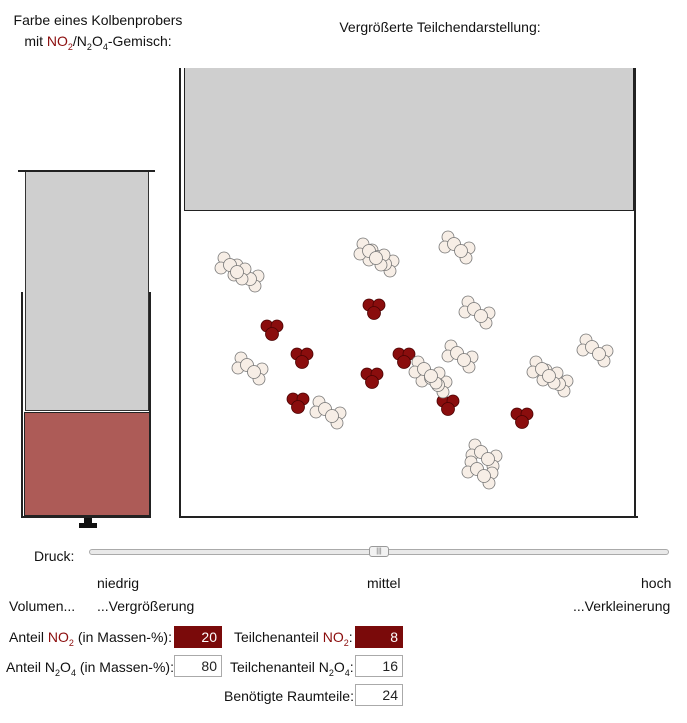  What do you see at coordinates (70, 46) in the screenshot?
I see `title-no-sub: 2` at bounding box center [70, 46].